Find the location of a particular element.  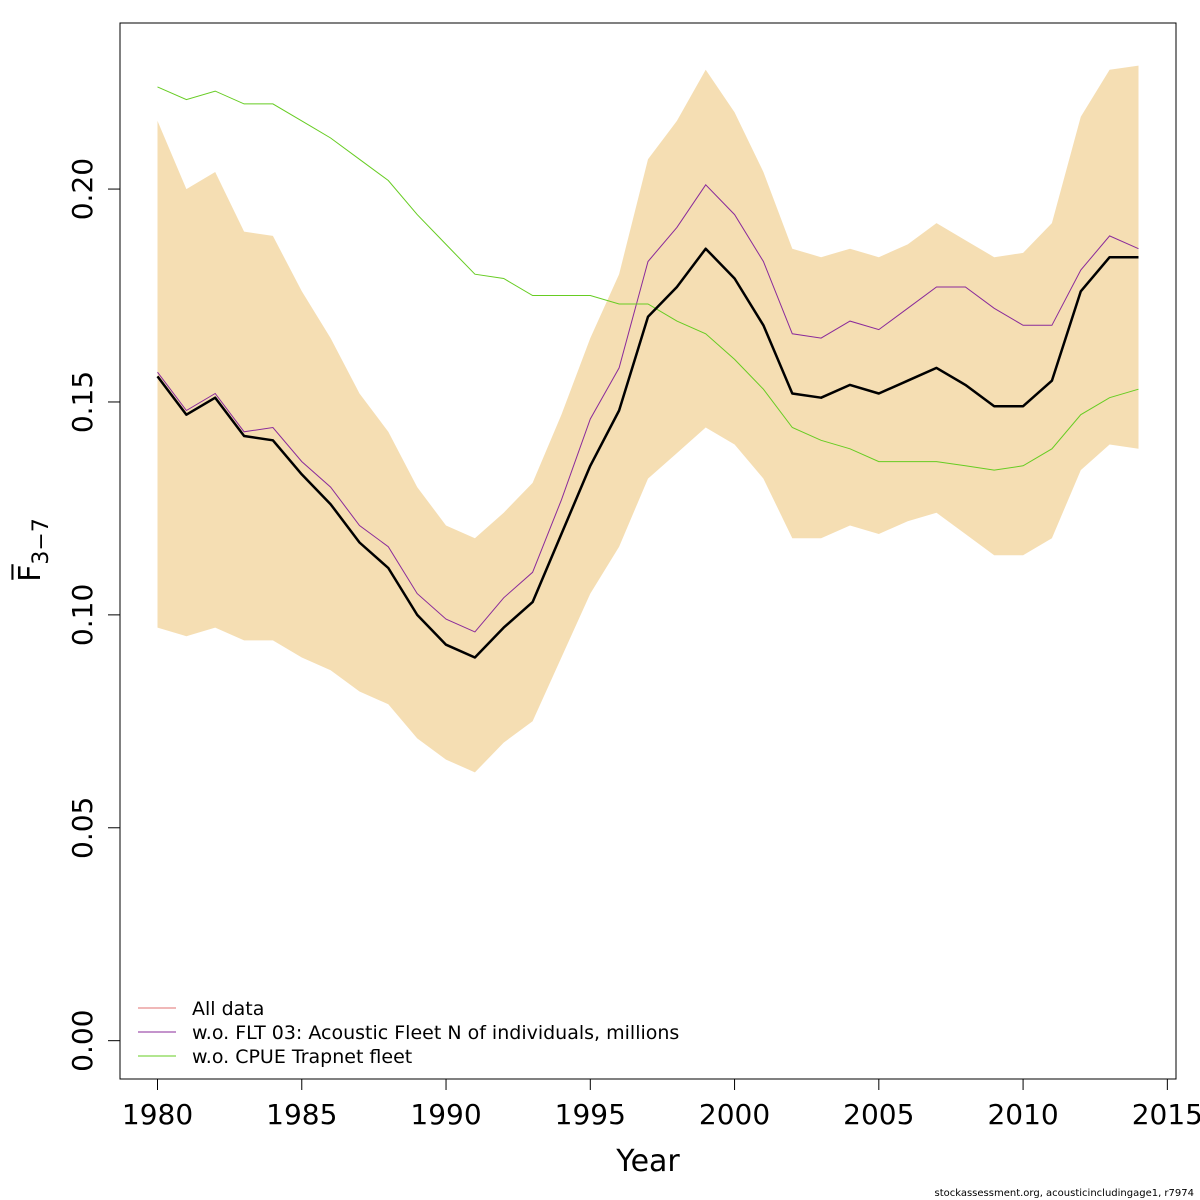

y-tick-label-4: 0.20 is located at coordinates (82, 189).